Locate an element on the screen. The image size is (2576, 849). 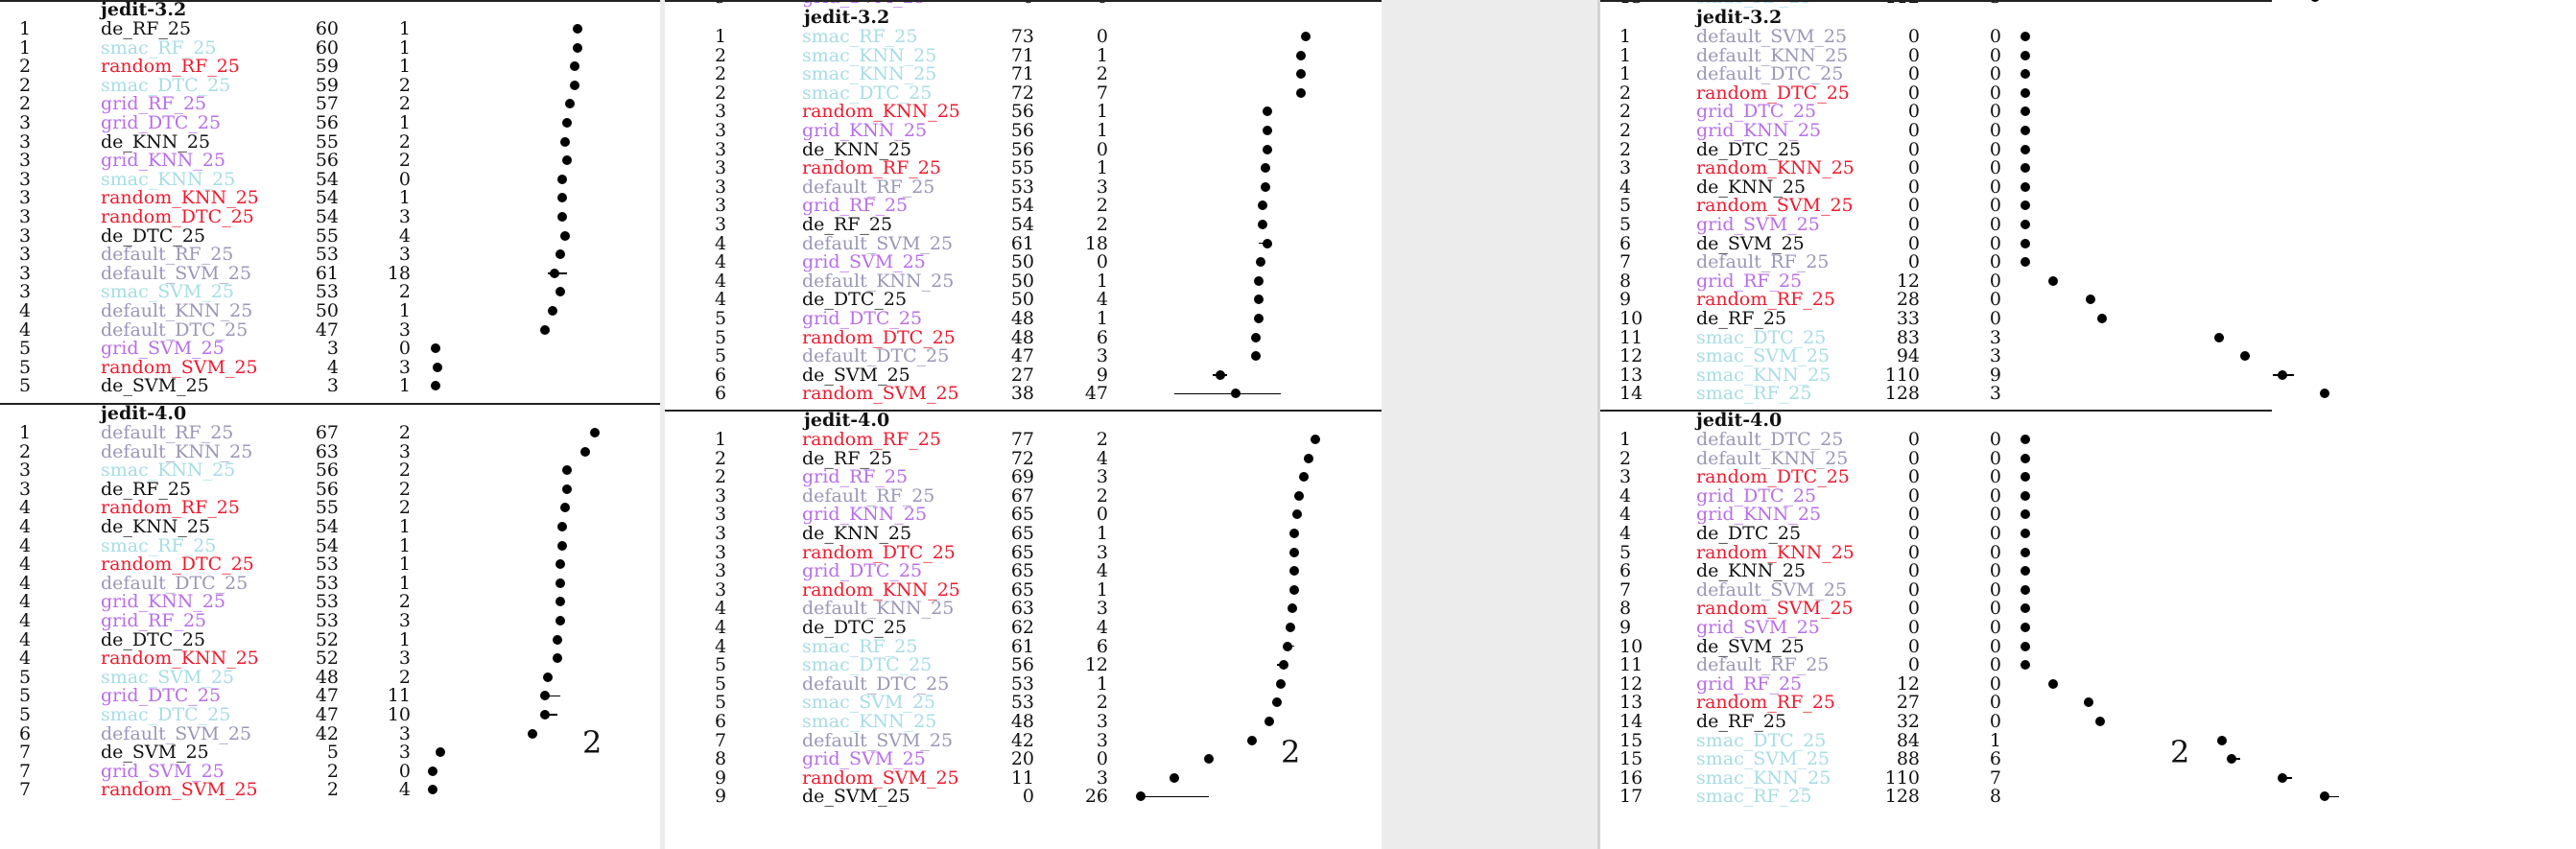
section-title-jedit-3-2: jedit-3.2 is located at coordinates (144, 10).